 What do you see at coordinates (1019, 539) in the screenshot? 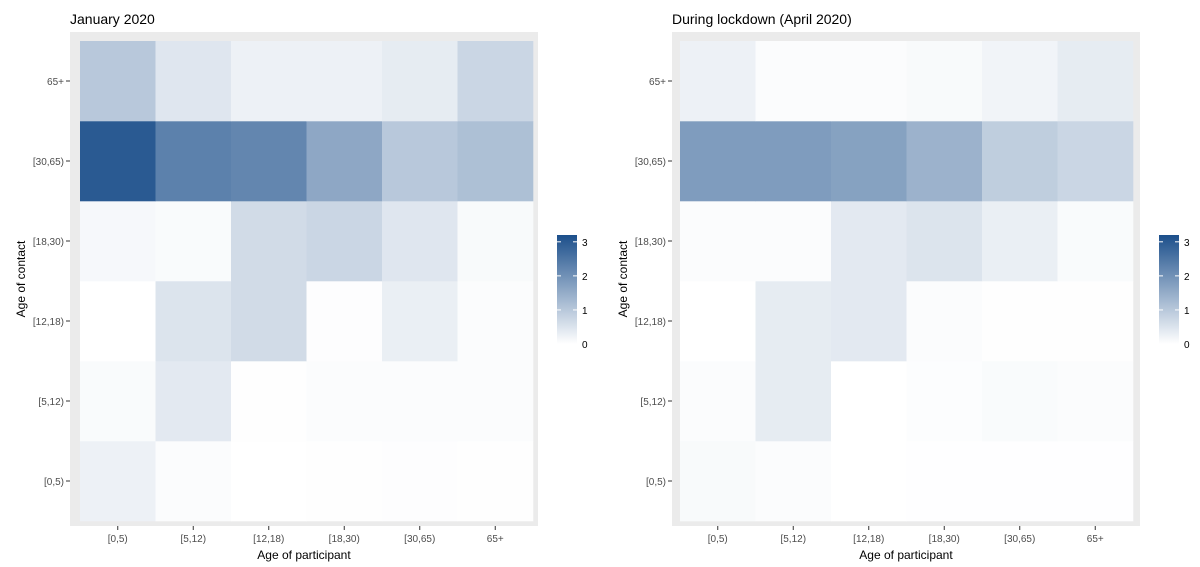
I see `x-tick-label: [30,65)` at bounding box center [1019, 539].